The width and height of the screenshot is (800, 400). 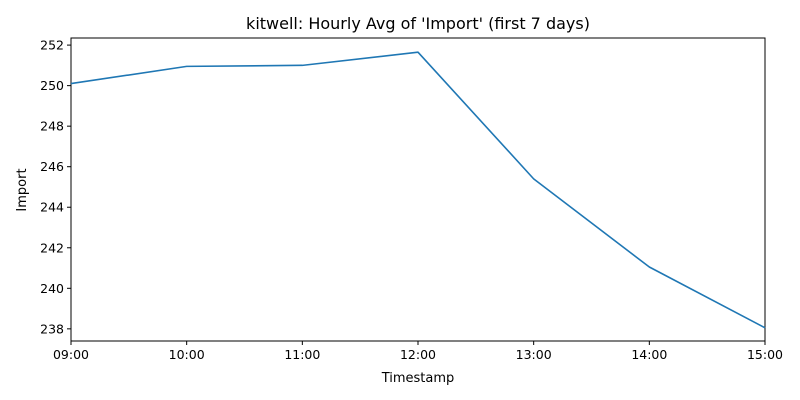 I want to click on y-tick-label: 246, so click(x=52, y=166).